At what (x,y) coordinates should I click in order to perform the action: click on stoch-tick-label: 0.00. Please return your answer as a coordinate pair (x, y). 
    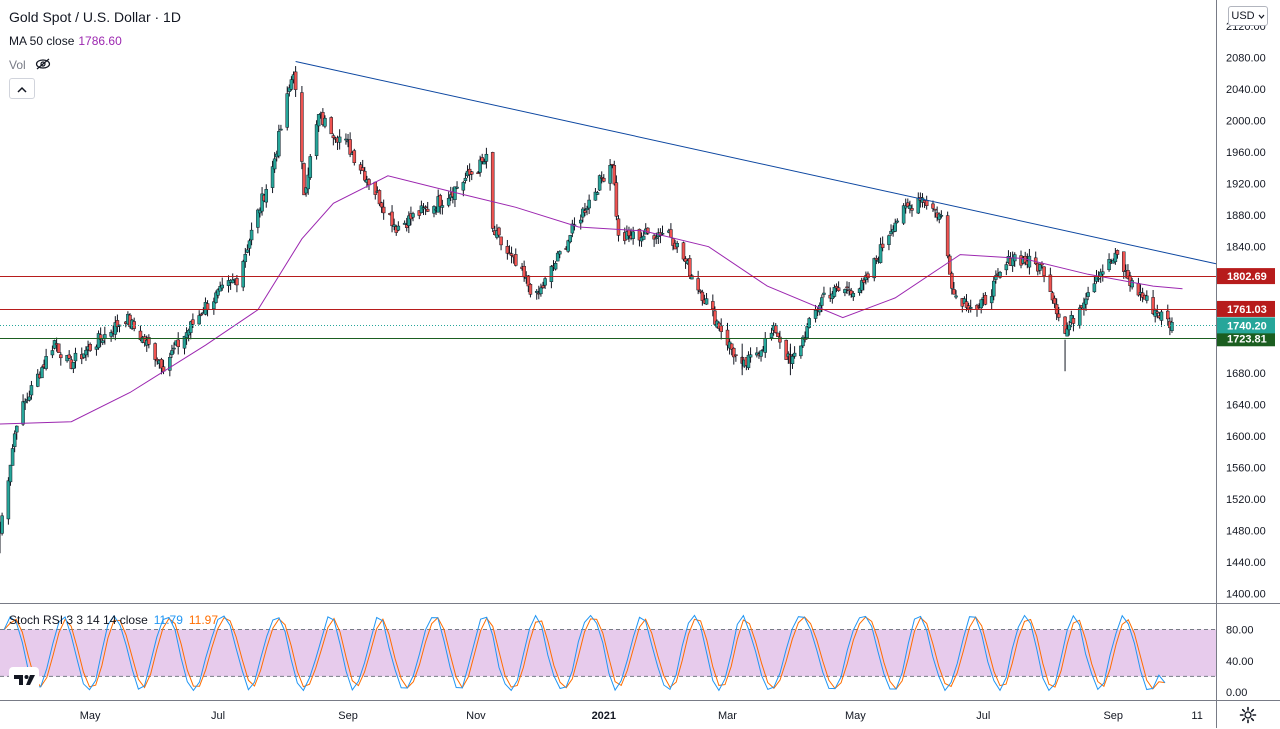
    Looking at the image, I should click on (1236, 693).